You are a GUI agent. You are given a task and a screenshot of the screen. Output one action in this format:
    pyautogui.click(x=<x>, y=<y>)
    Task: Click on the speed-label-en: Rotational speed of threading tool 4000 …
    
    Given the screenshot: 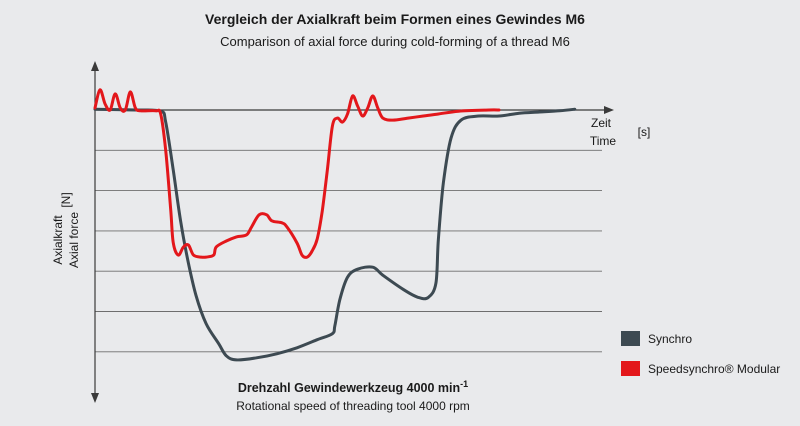 What is the action you would take?
    pyautogui.click(x=353, y=406)
    